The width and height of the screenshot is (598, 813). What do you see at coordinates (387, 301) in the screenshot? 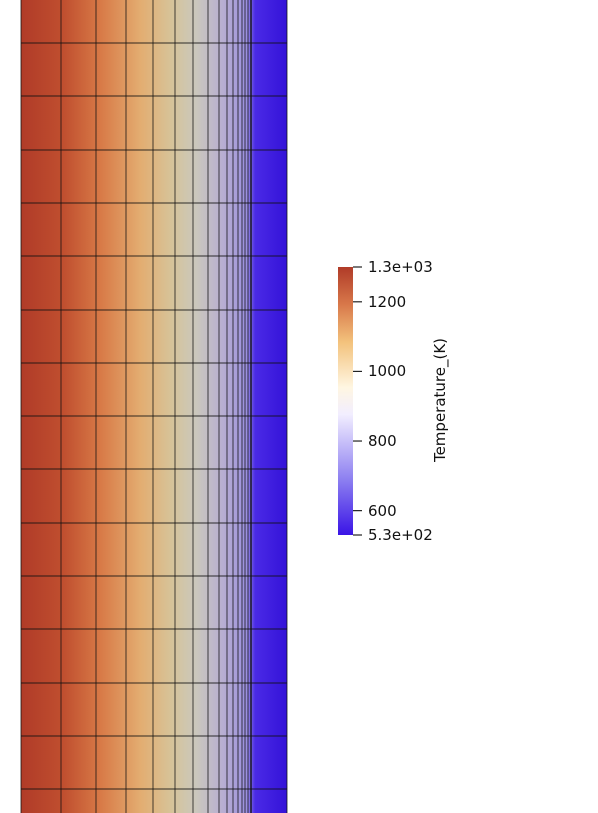
I see `colorbar-tick-label: 1200` at bounding box center [387, 301].